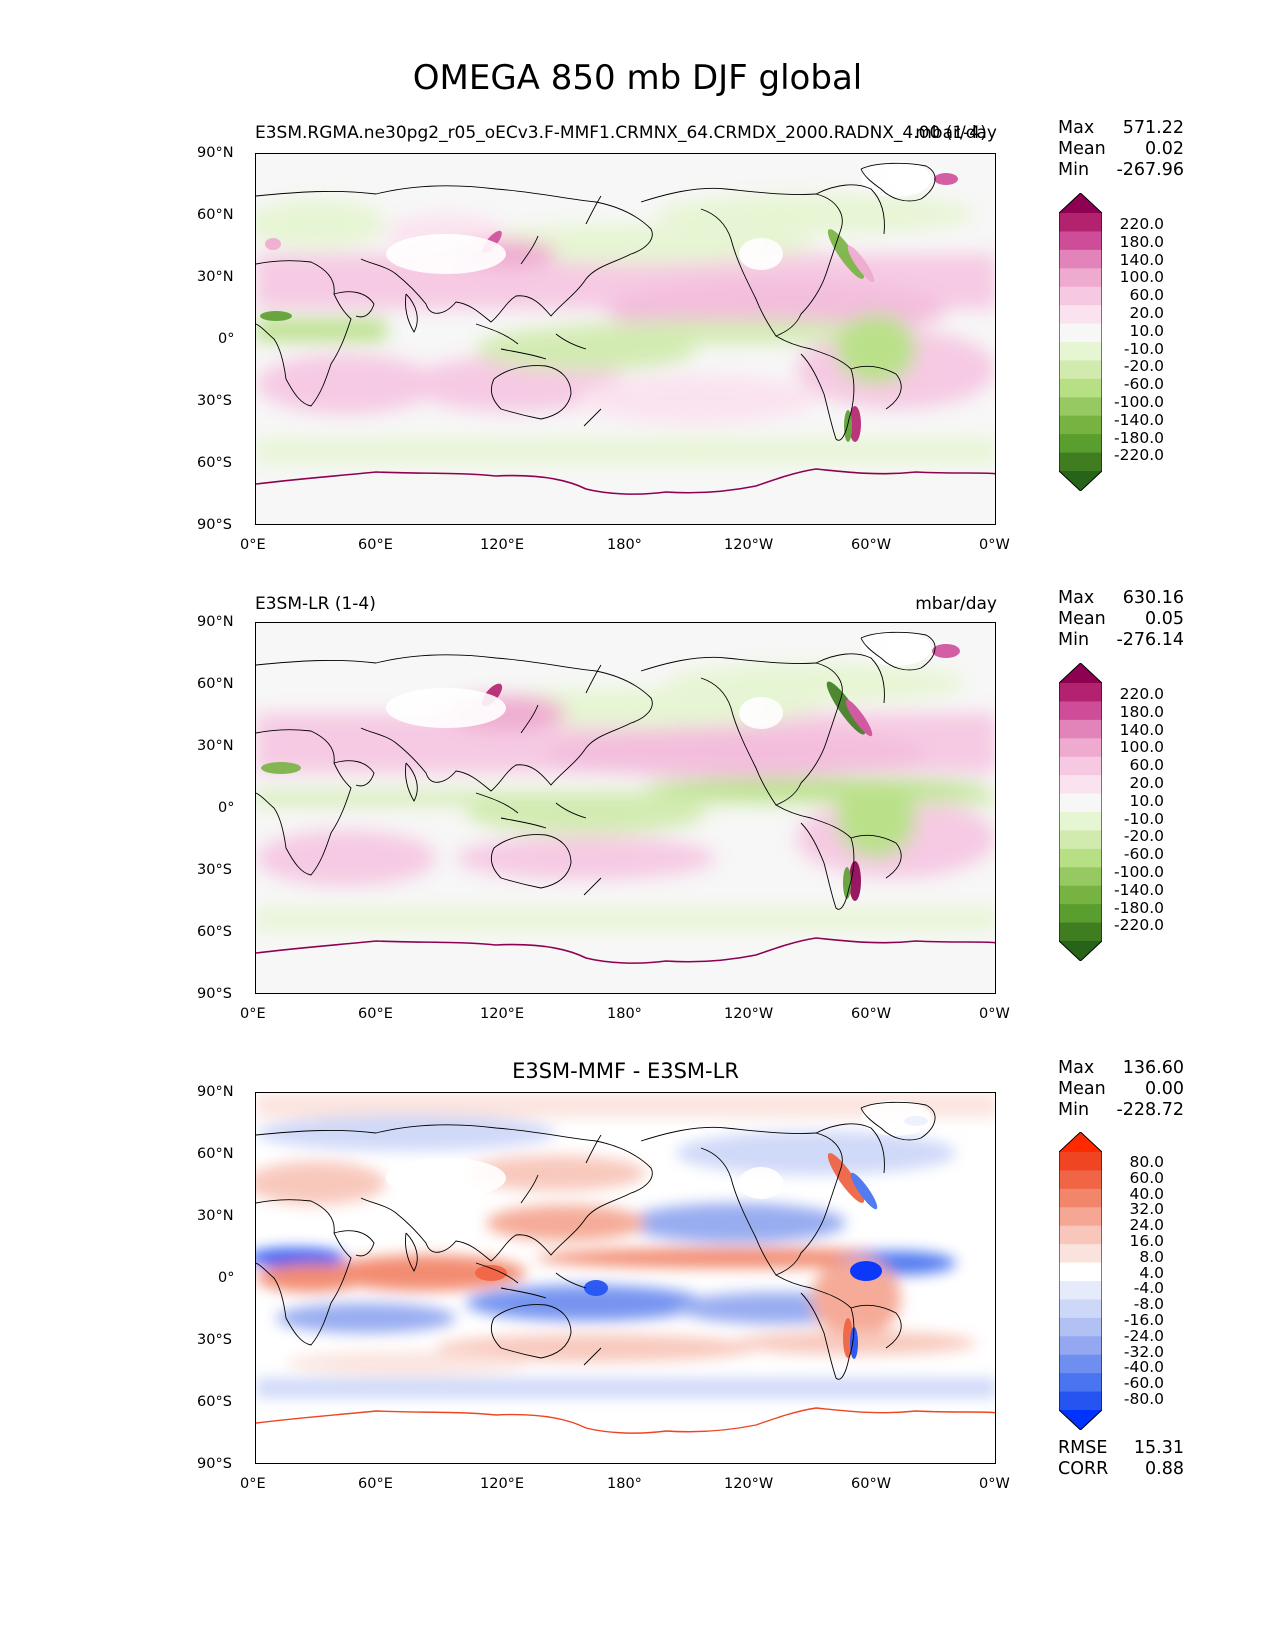  What do you see at coordinates (871, 1014) in the screenshot?
I see `panel2-xtick: 60°W` at bounding box center [871, 1014].